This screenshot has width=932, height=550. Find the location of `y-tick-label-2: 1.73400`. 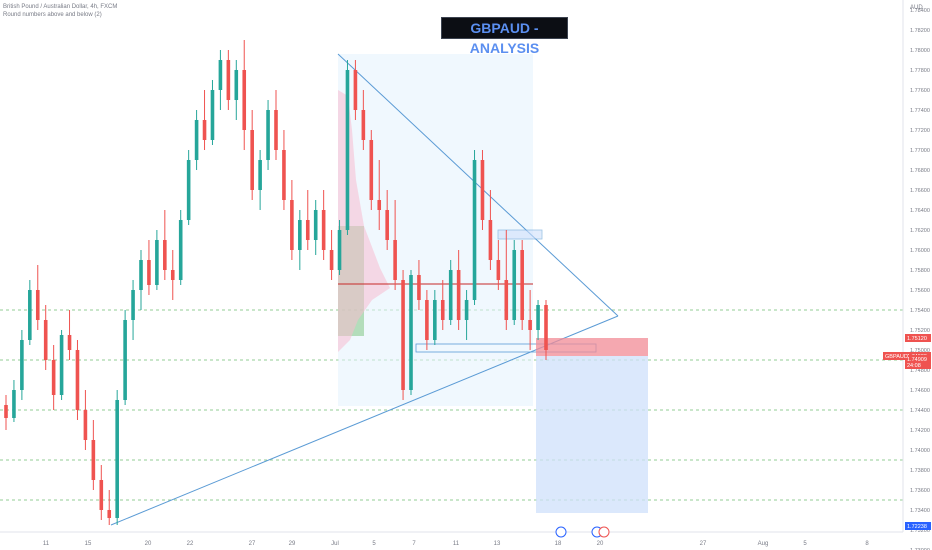

y-tick-label-2: 1.73400 is located at coordinates (920, 511).